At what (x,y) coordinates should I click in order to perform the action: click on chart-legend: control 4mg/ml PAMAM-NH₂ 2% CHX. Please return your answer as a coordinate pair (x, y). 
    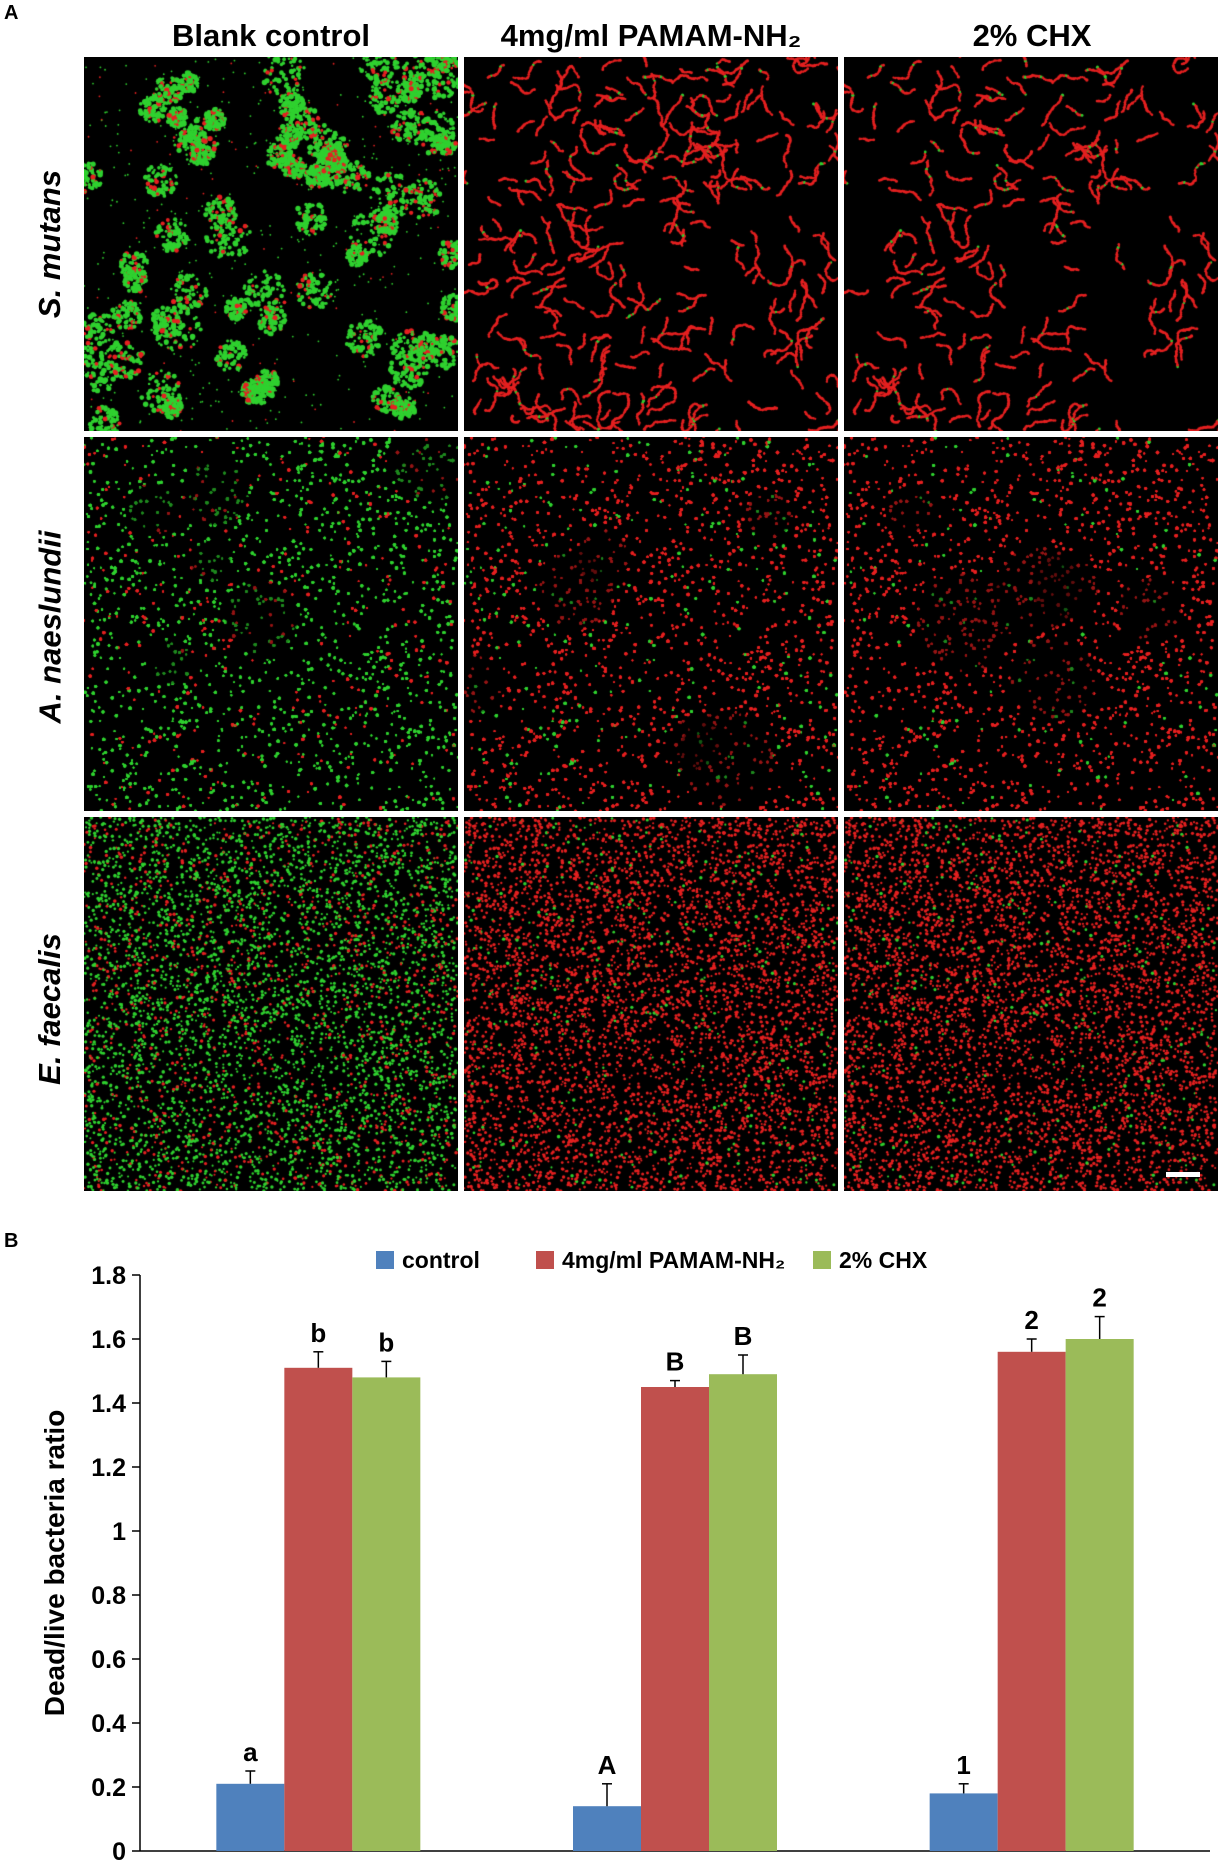
    Looking at the image, I should click on (652, 1260).